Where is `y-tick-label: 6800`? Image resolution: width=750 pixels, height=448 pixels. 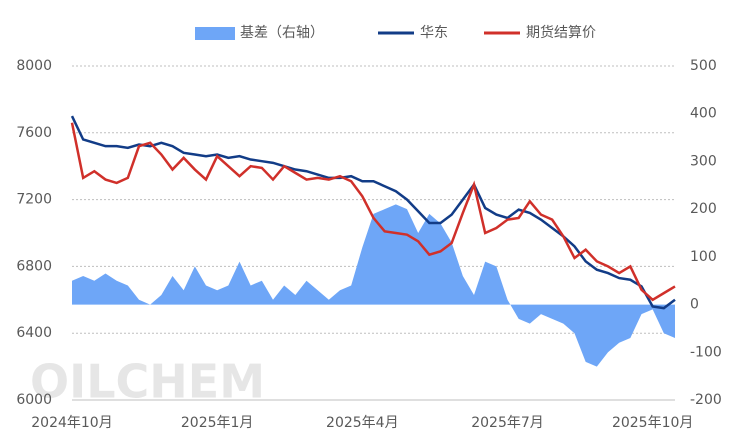
y-tick-label: 6800 is located at coordinates (34, 266).